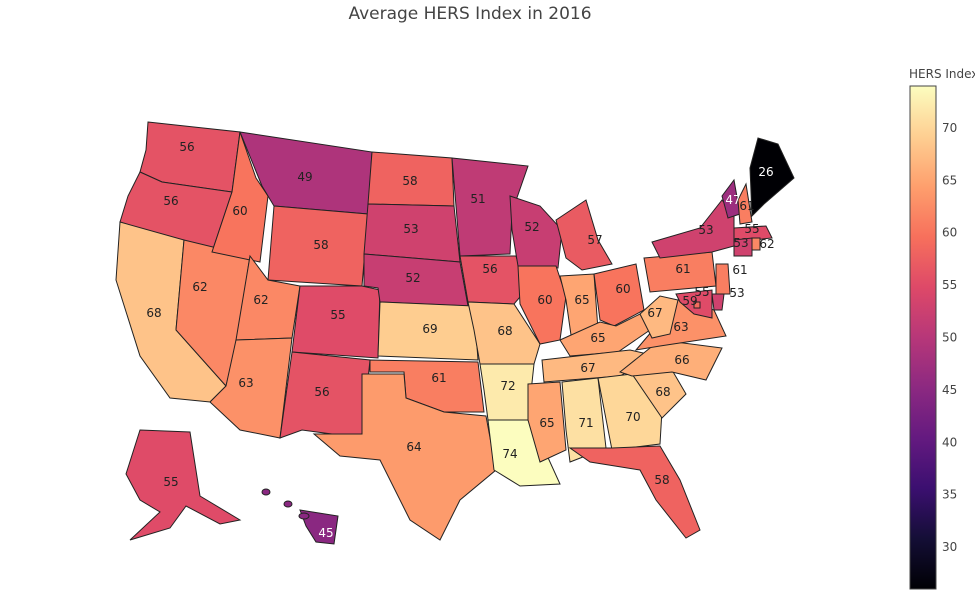 This screenshot has width=975, height=614. What do you see at coordinates (410, 229) in the screenshot?
I see `value-label-sd: 53` at bounding box center [410, 229].